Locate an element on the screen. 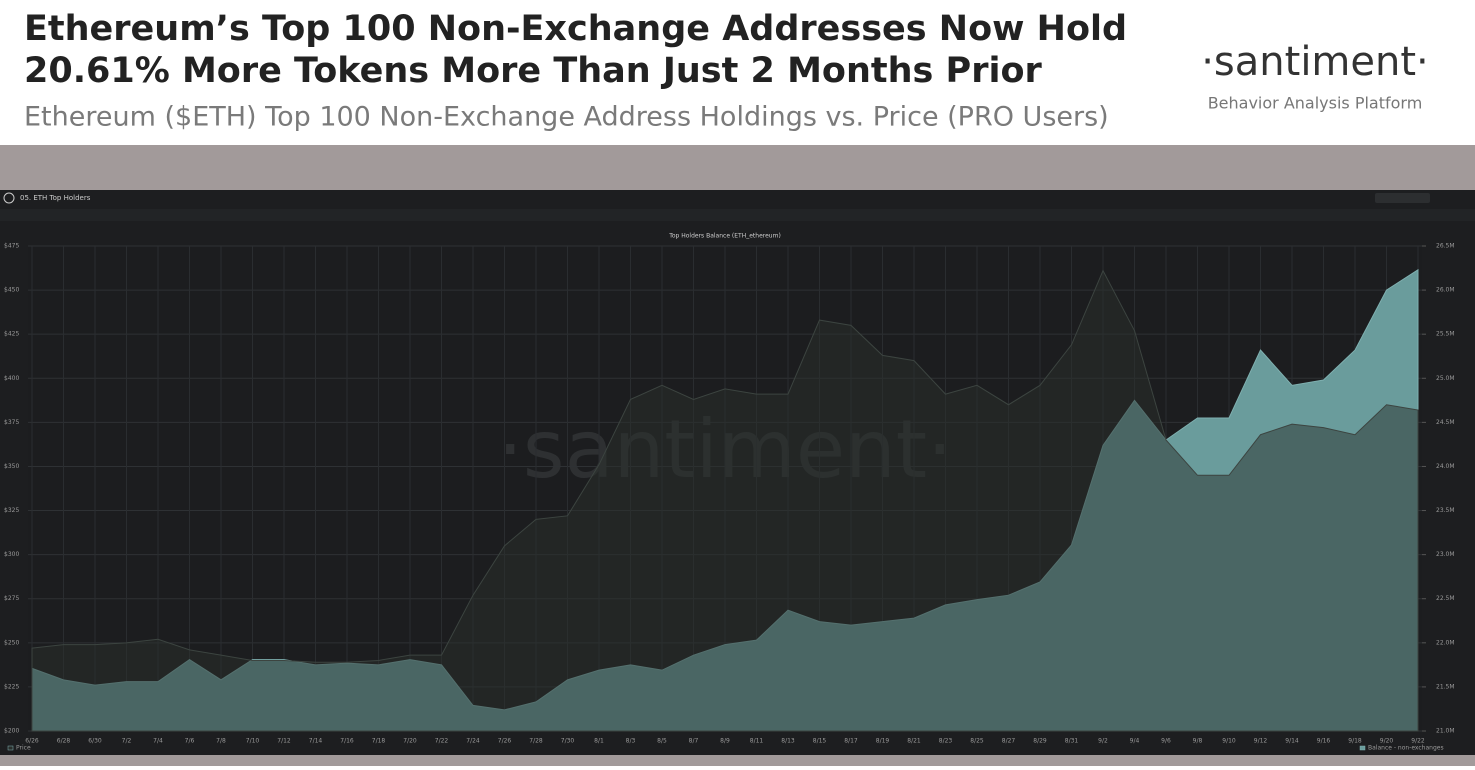  x-tick-label: 8/25 is located at coordinates (977, 741).